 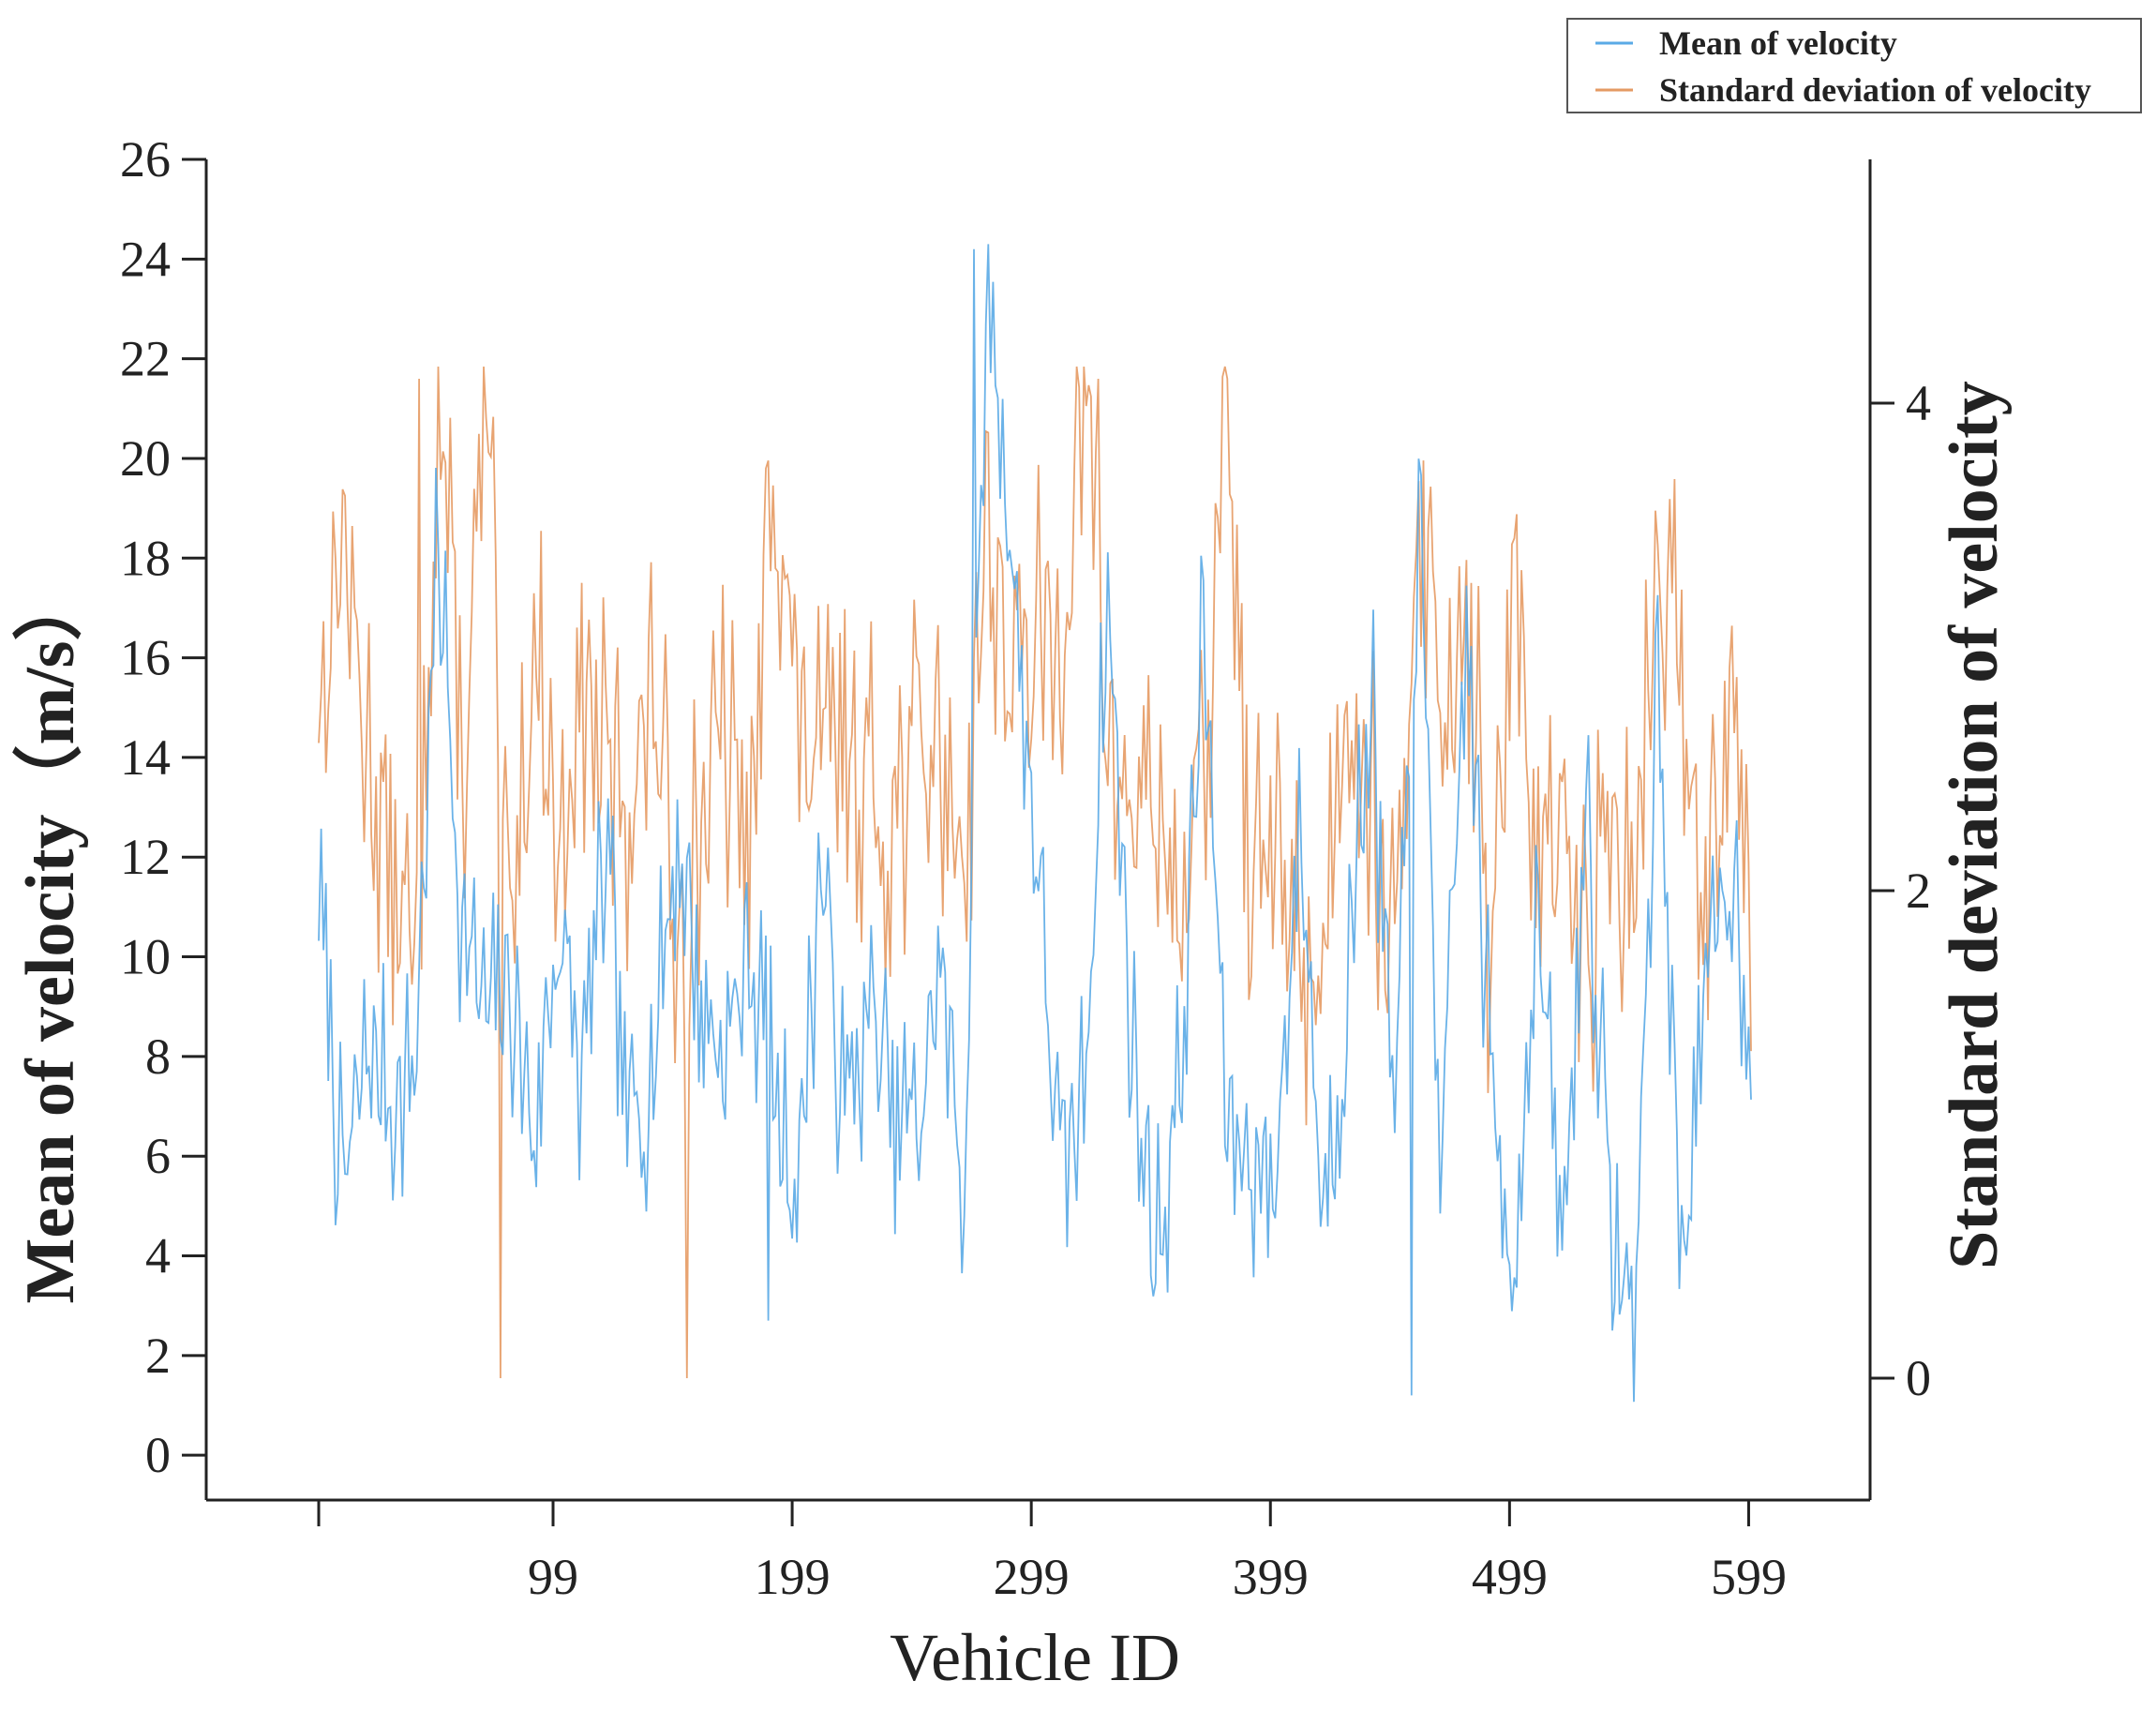 I want to click on y-right-tick-label: 4, so click(x=1919, y=403).